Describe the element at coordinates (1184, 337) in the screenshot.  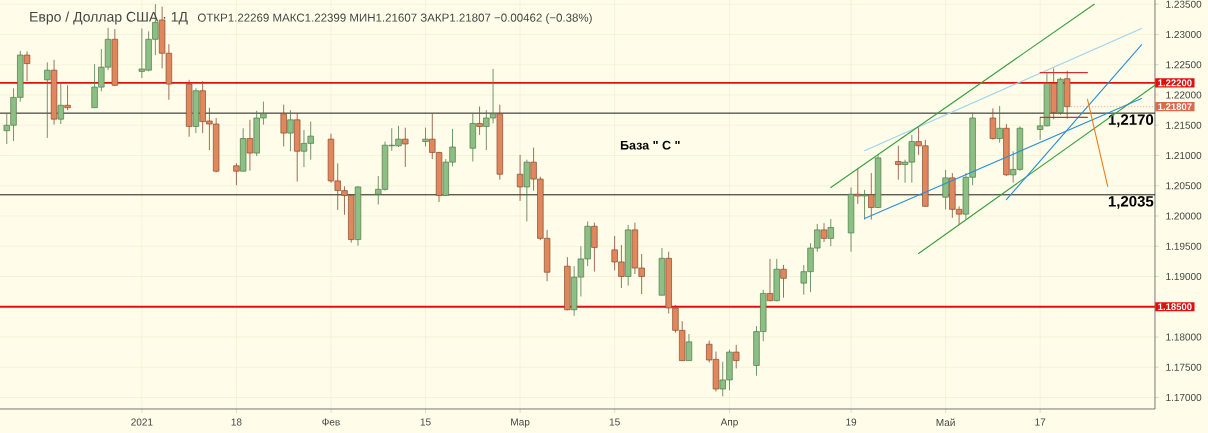
I see `y-tick-label: 1.18000` at that location.